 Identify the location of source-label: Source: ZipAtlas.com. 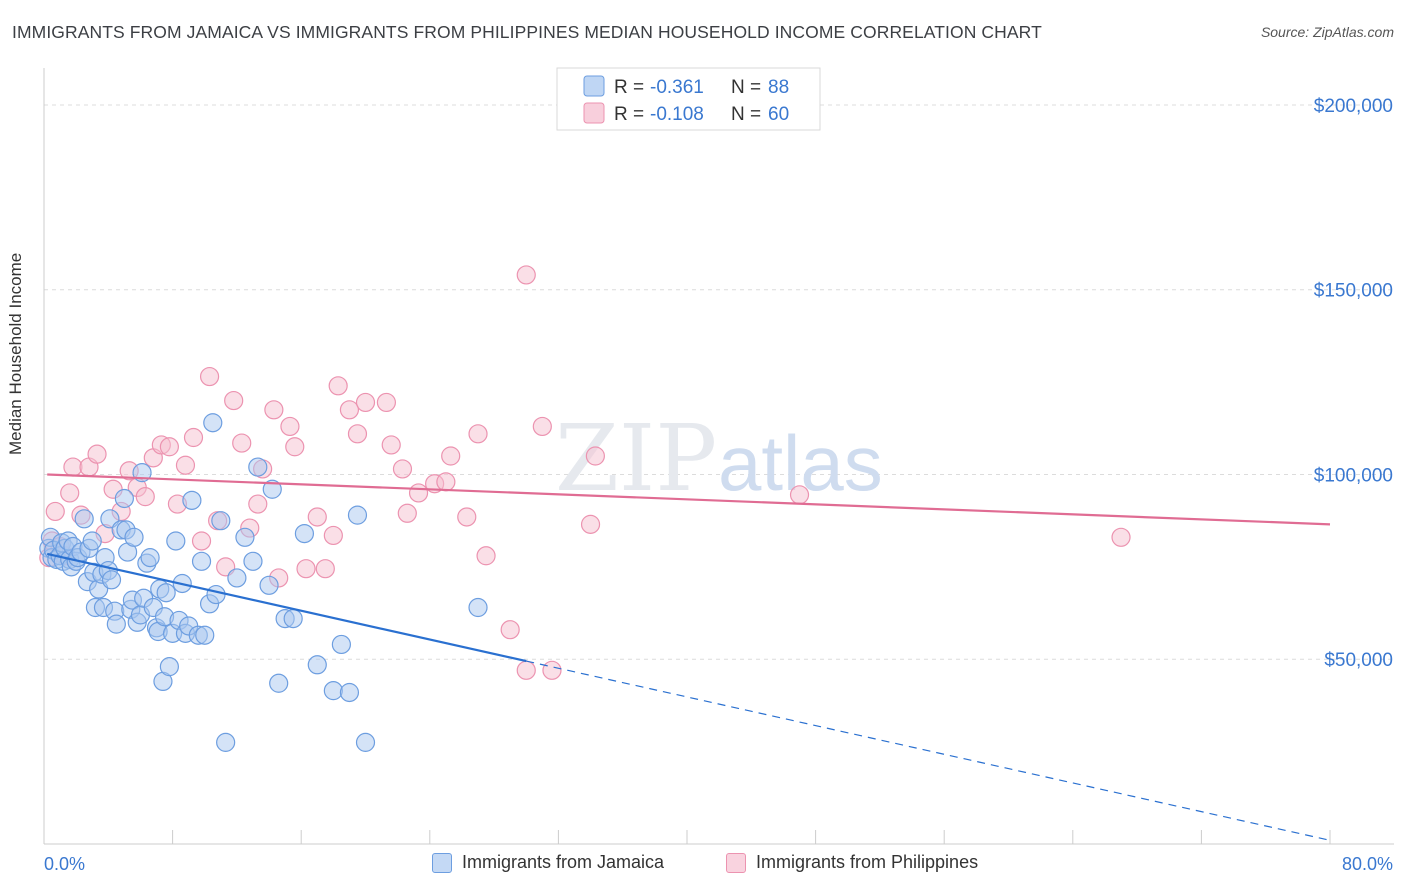
(1327, 32).